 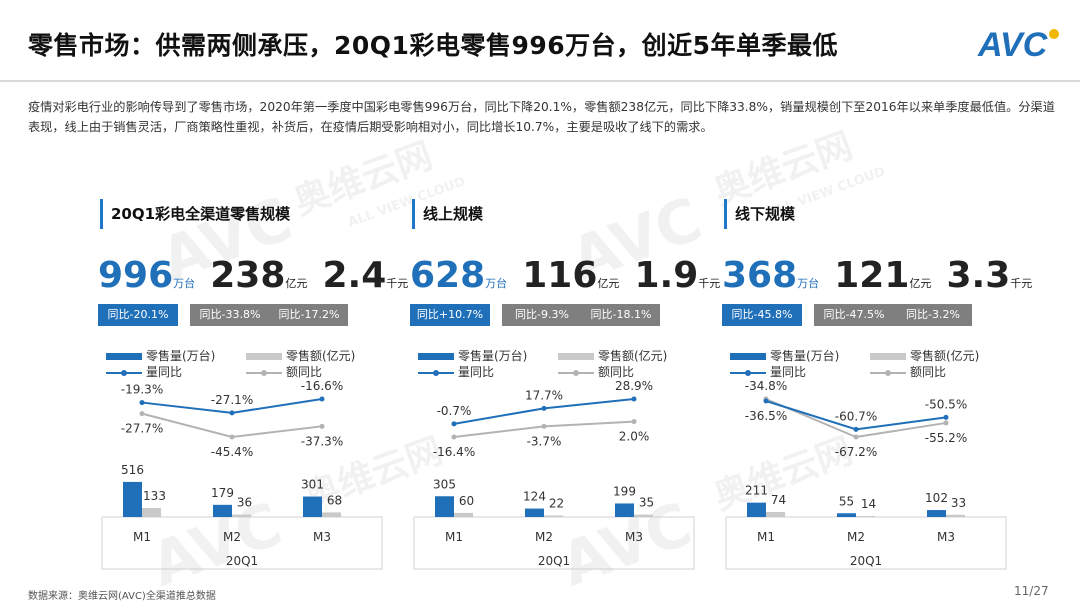 What do you see at coordinates (634, 386) in the screenshot?
I see `volume-yoy-label: 28.9%` at bounding box center [634, 386].